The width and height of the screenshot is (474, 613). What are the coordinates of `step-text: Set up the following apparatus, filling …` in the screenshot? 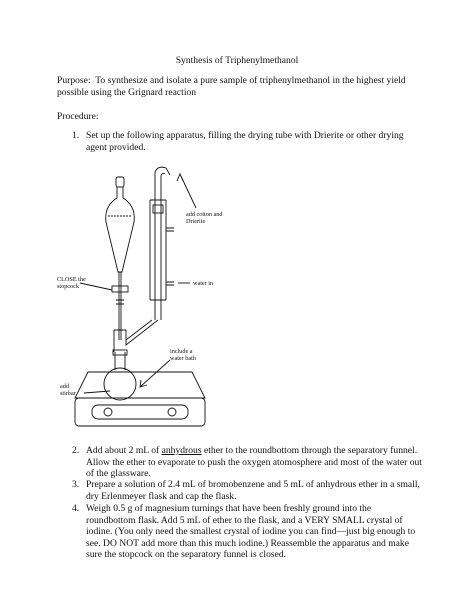 It's located at (245, 141).